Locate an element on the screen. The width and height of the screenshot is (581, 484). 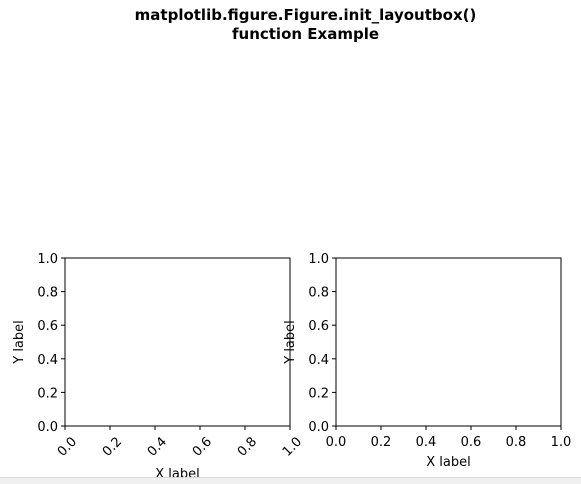
axes-2-ytick-label-1: 0.2 is located at coordinates (318, 393).